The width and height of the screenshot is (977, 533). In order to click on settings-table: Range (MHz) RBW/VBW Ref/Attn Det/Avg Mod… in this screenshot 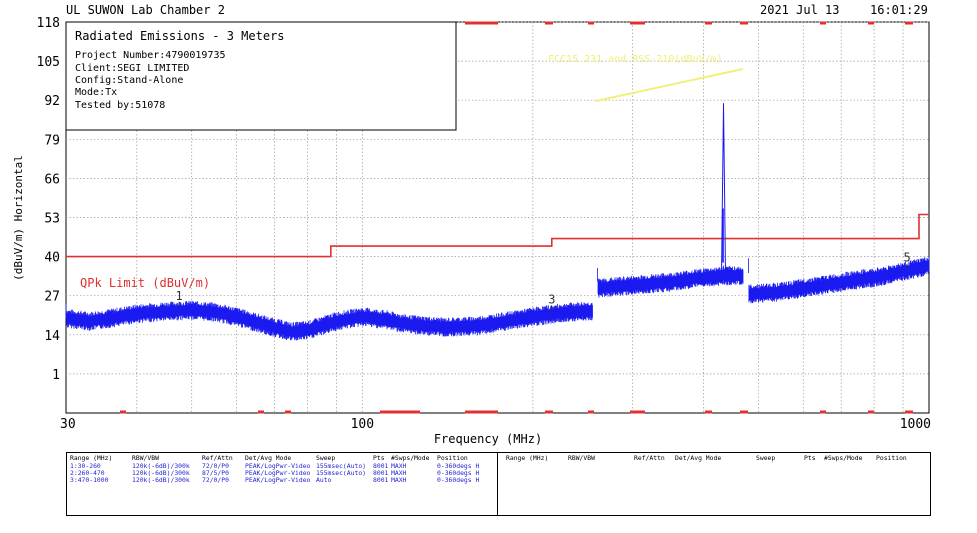, I will do `click(498, 484)`.